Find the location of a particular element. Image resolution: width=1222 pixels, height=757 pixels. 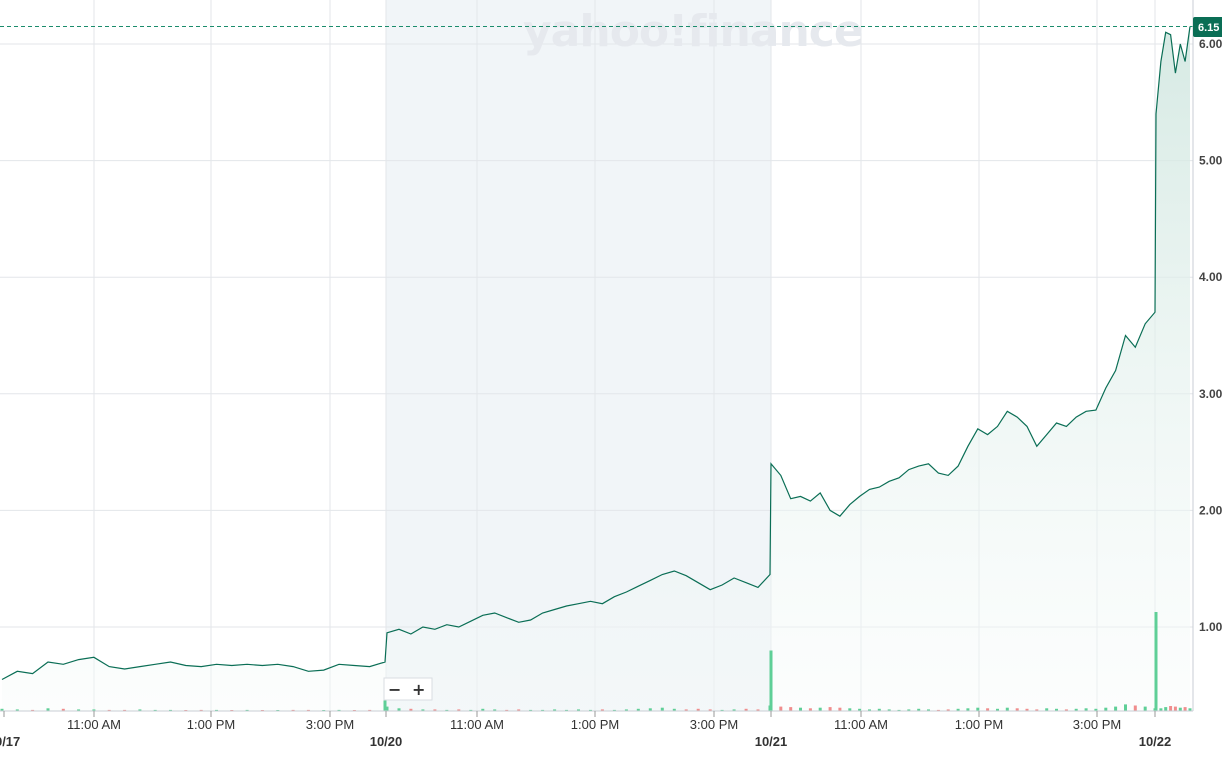

y-tick-label: 1.00 is located at coordinates (1210, 627).